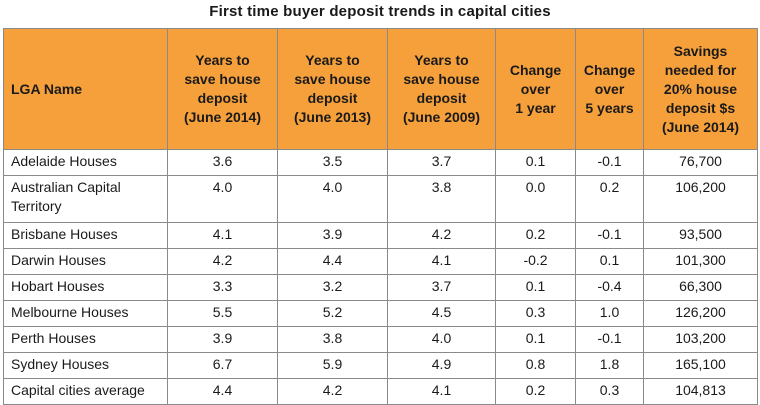  Describe the element at coordinates (441, 313) in the screenshot. I see `table-cell: 4.5` at that location.